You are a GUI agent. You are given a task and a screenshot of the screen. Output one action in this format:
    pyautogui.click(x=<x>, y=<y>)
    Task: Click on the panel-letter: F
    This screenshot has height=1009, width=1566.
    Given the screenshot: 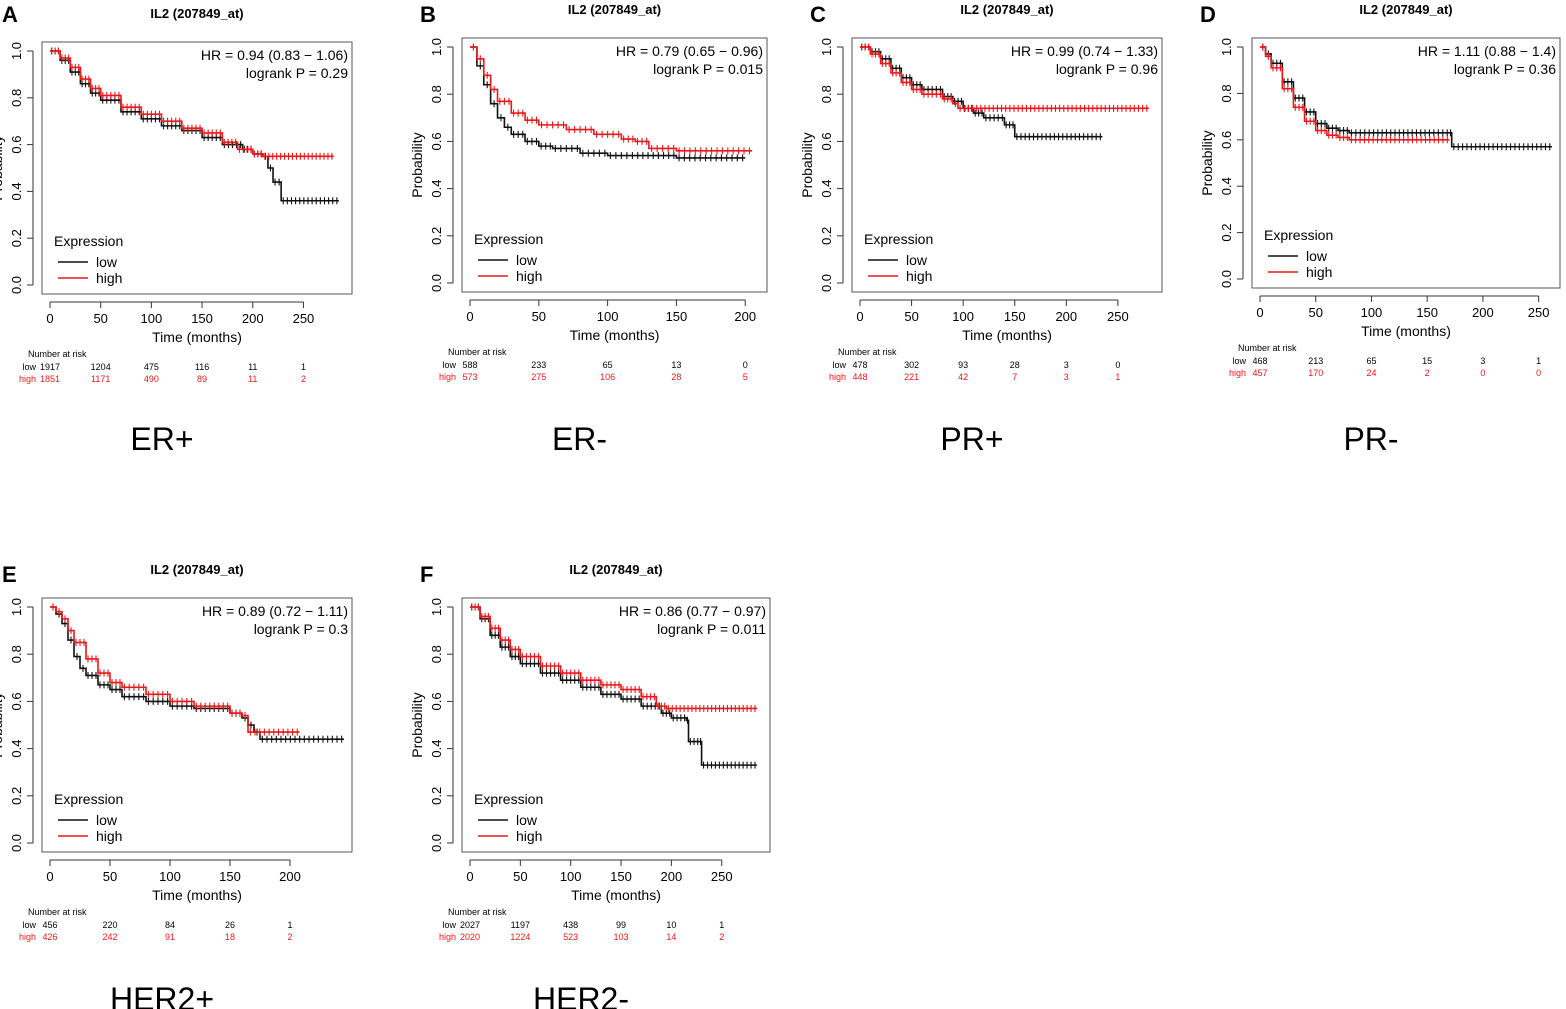 What is the action you would take?
    pyautogui.click(x=426, y=574)
    